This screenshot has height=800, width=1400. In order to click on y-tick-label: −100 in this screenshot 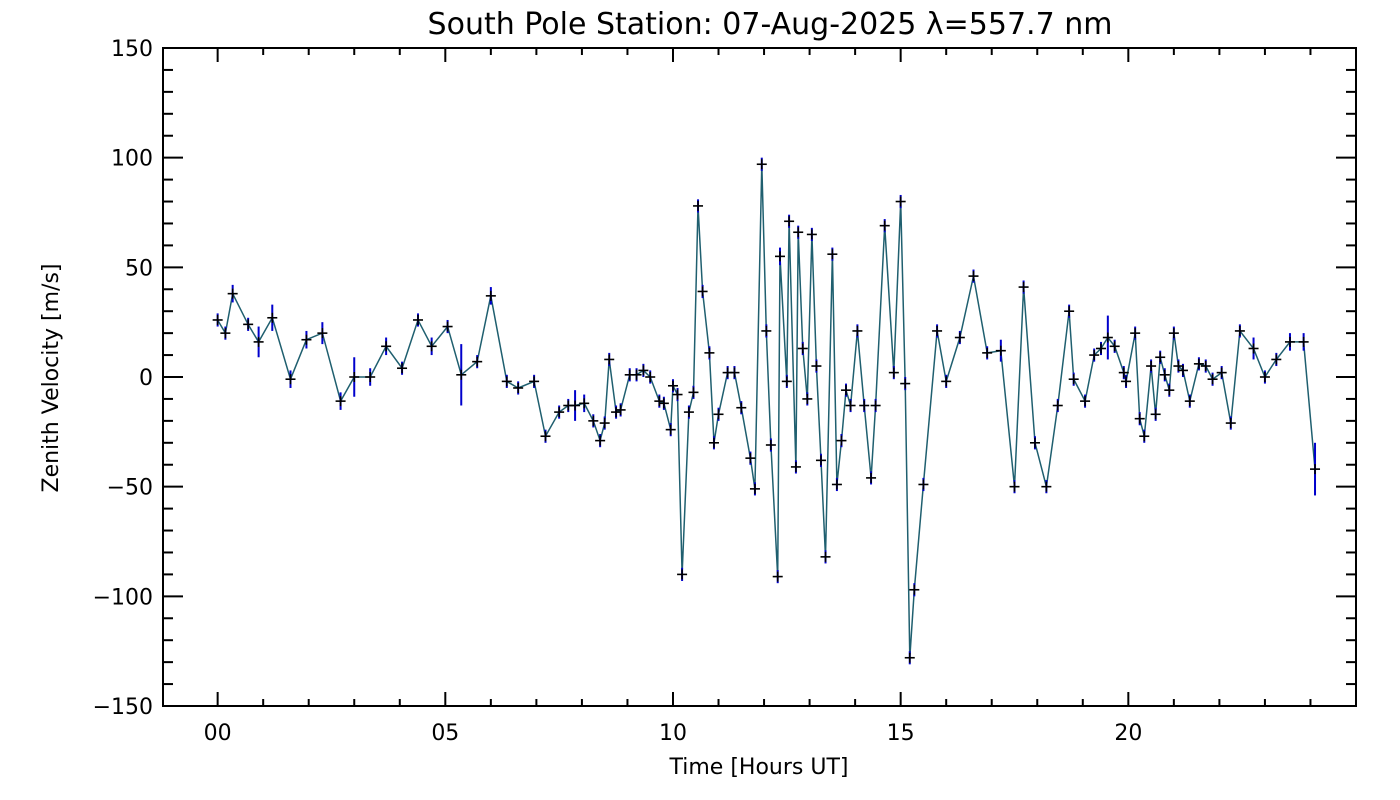, I will do `click(123, 597)`.